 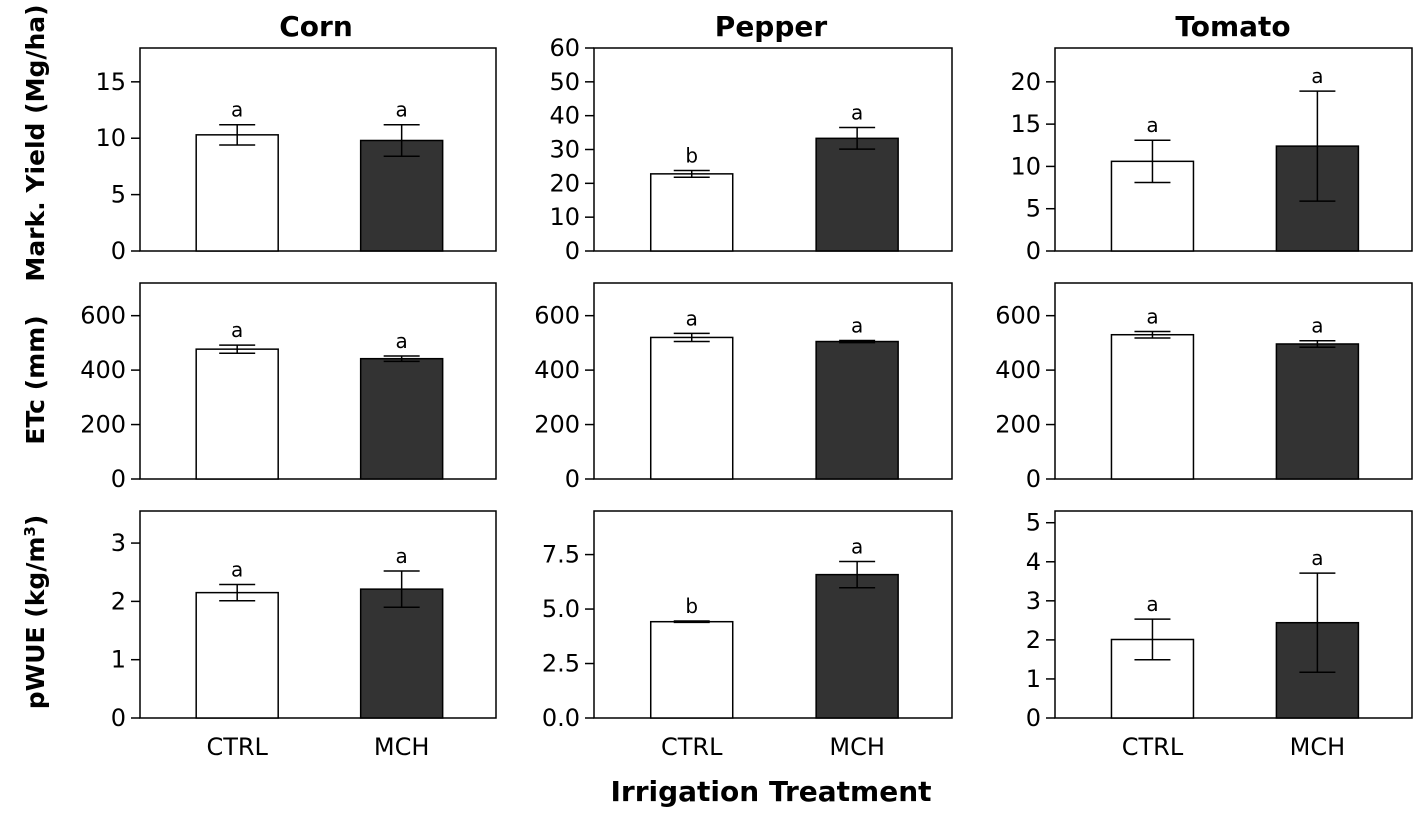 I want to click on panel-pwue-corn: 0 1 2 3 a CTRL a MCH, so click(x=304, y=635).